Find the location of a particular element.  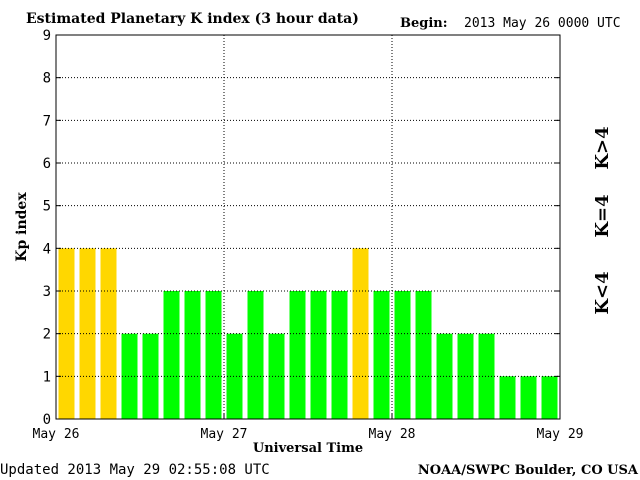

ytick-label-4: 4 is located at coordinates (47, 249).